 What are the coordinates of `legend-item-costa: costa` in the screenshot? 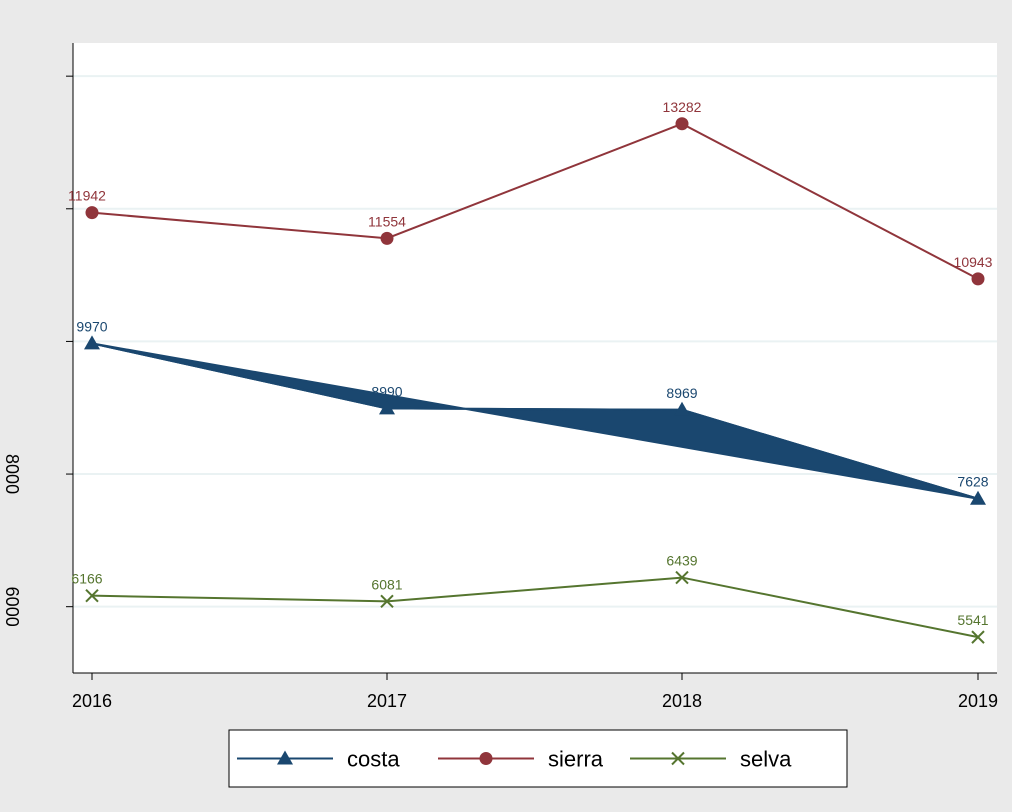 It's located at (318, 759).